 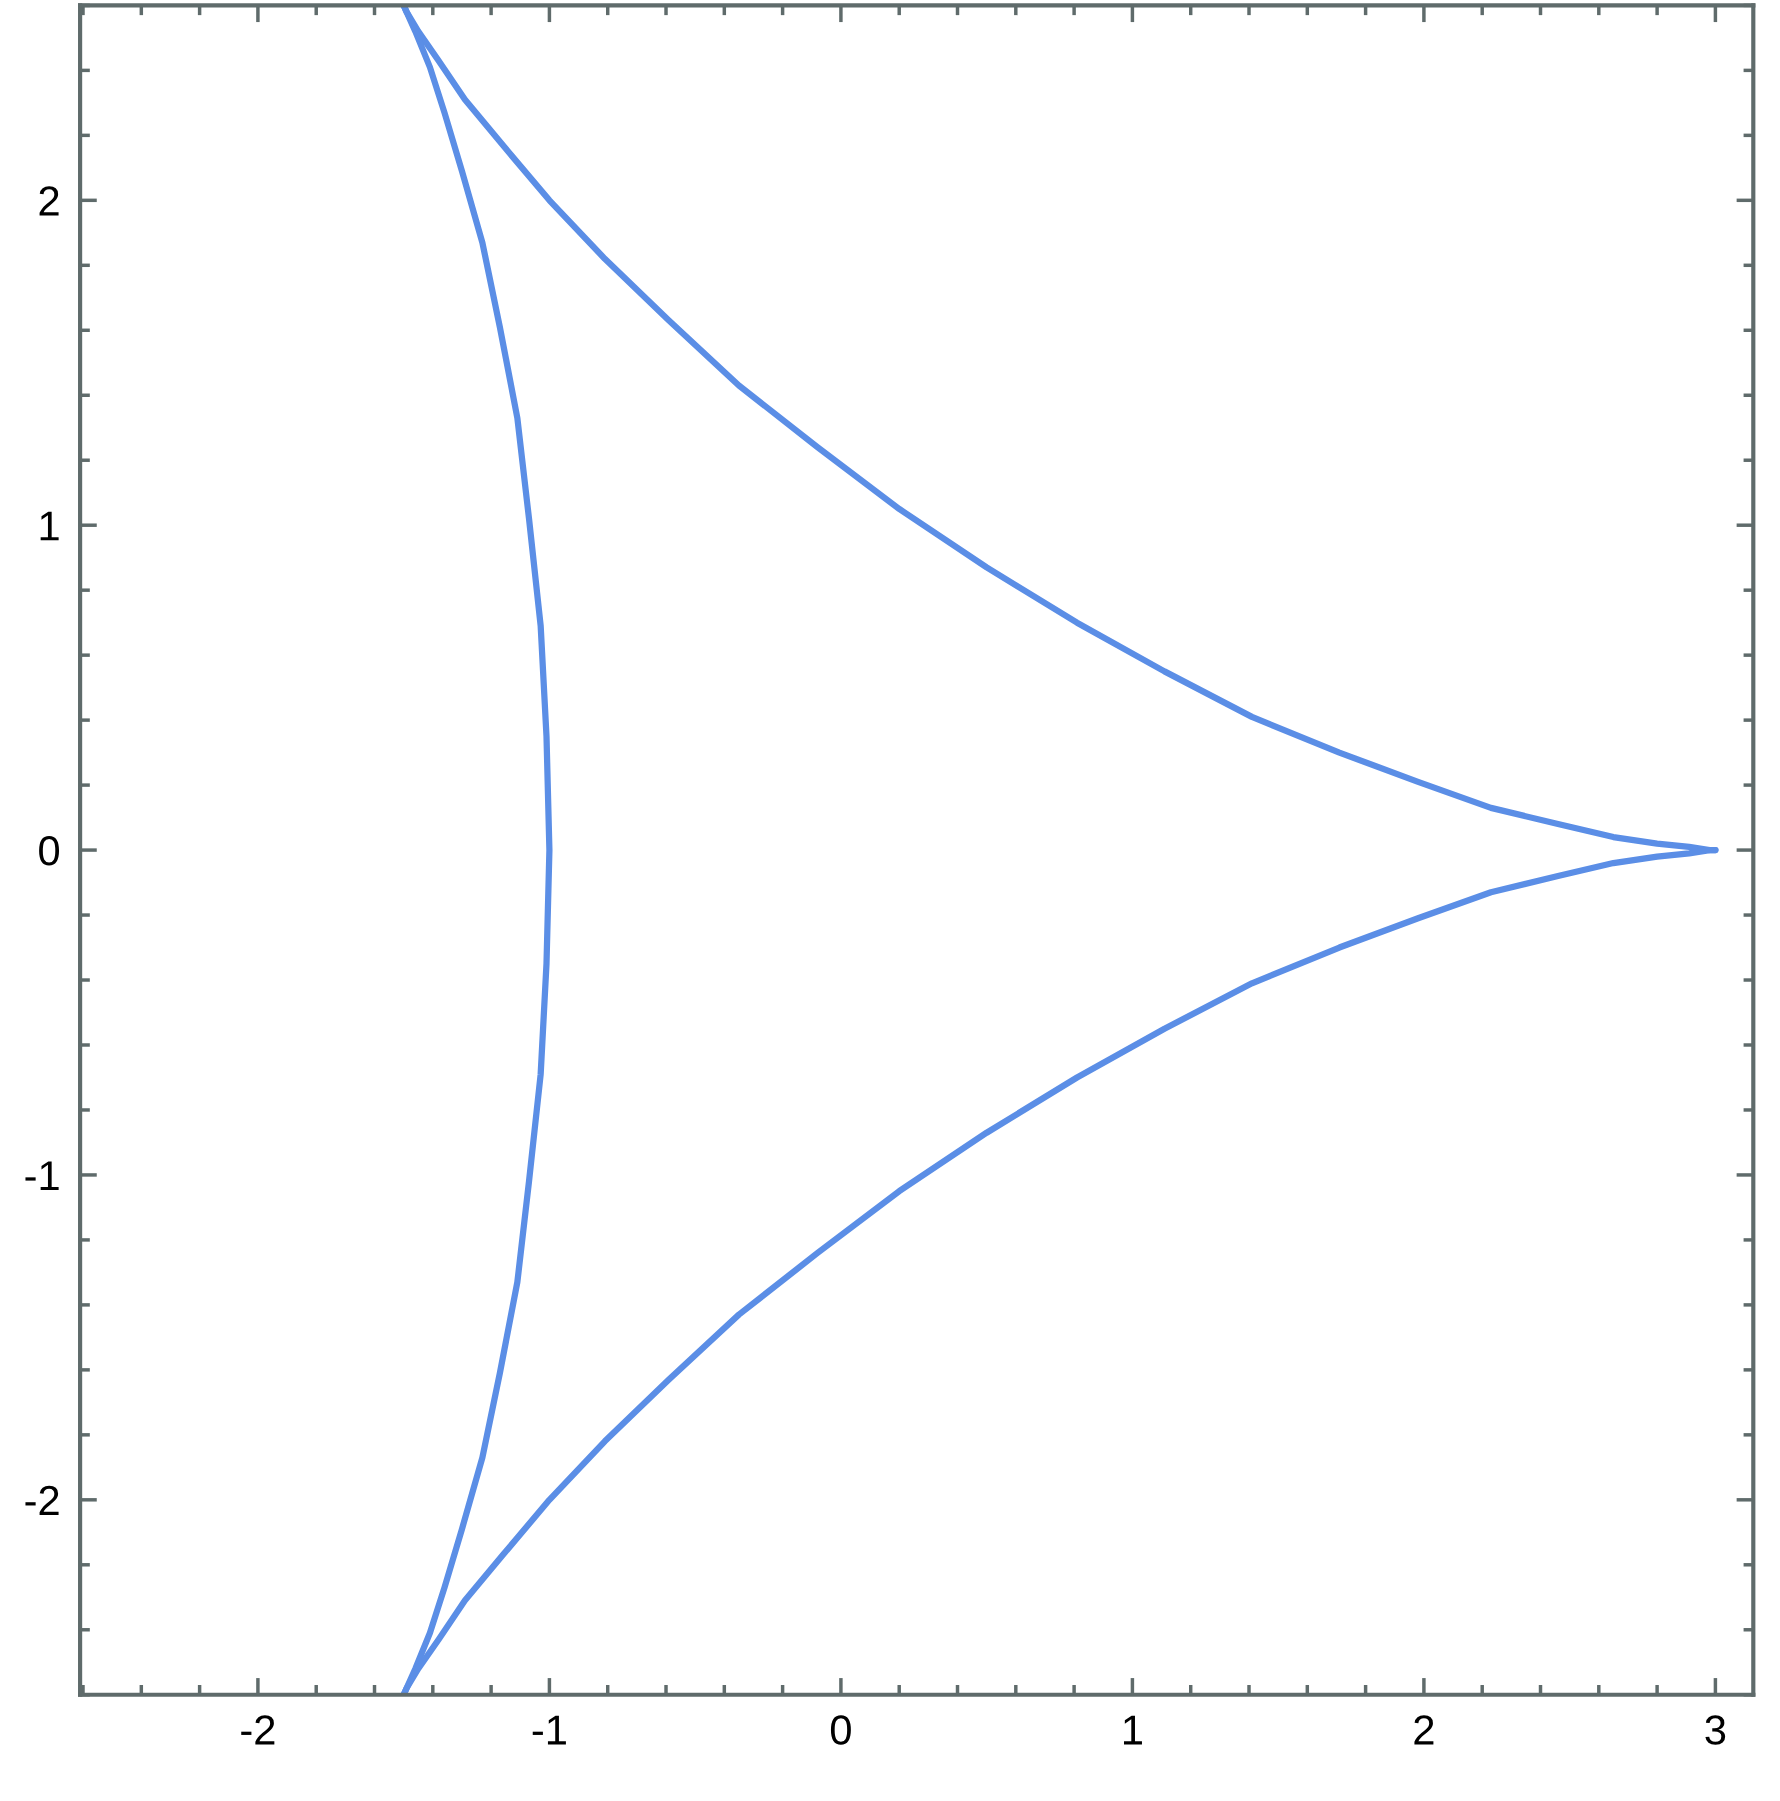 What do you see at coordinates (258, 1730) in the screenshot?
I see `x-tick-label: -2` at bounding box center [258, 1730].